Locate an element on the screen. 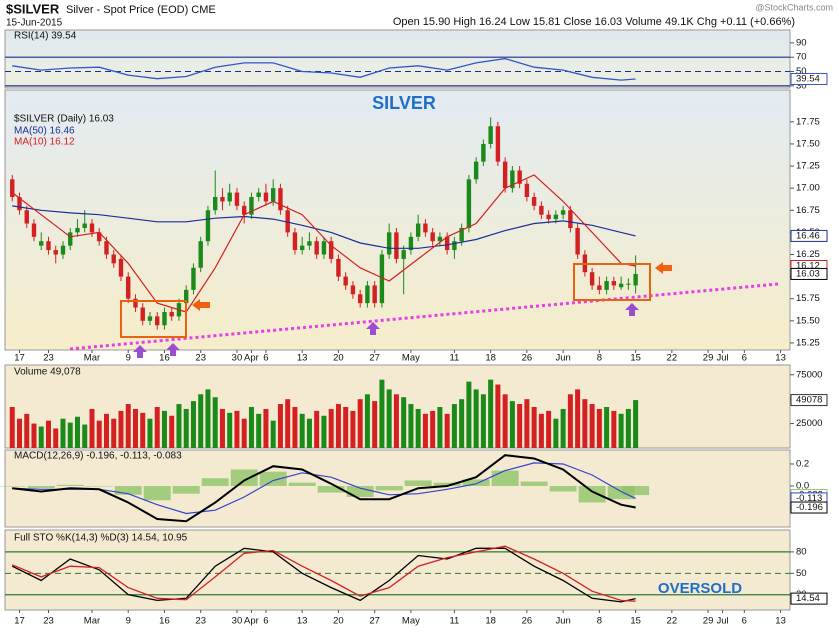  x-tick-label: 18 is located at coordinates (490, 358).